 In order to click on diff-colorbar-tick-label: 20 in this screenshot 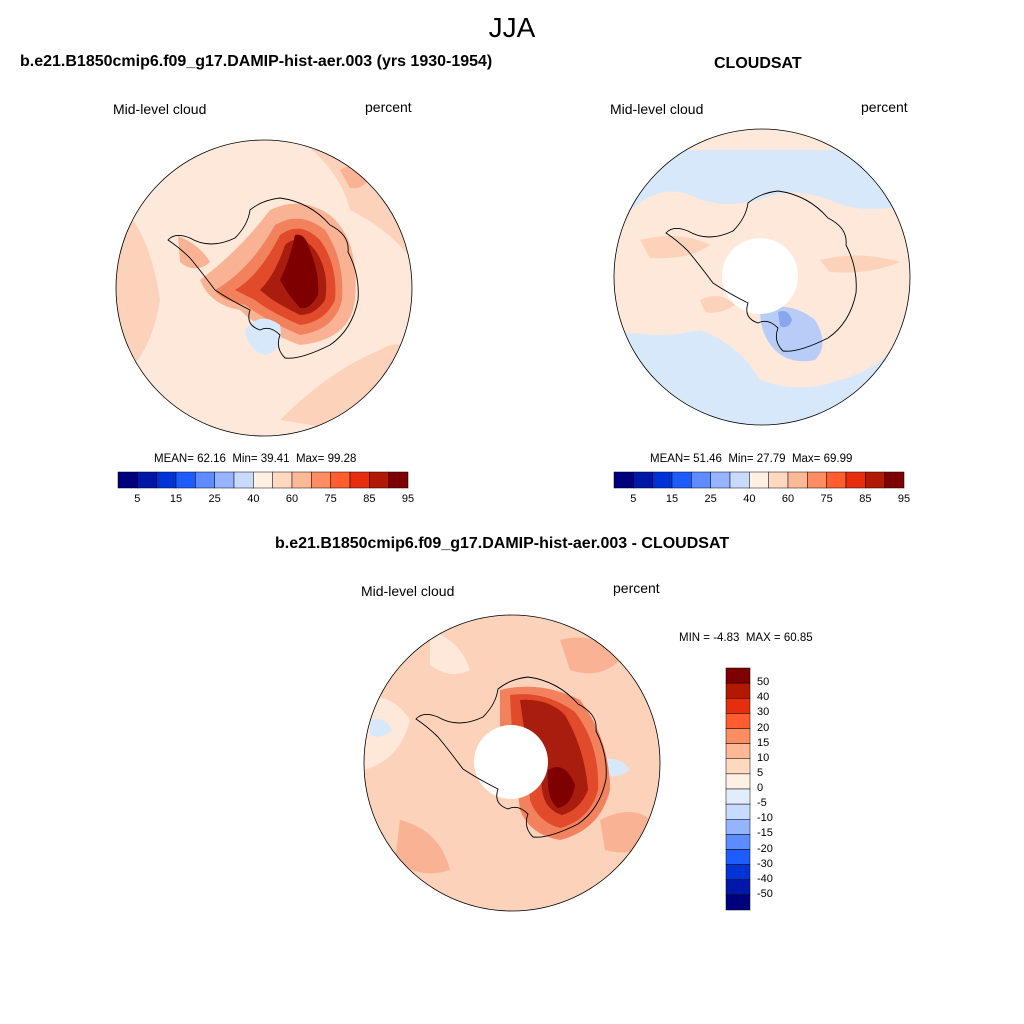, I will do `click(763, 727)`.